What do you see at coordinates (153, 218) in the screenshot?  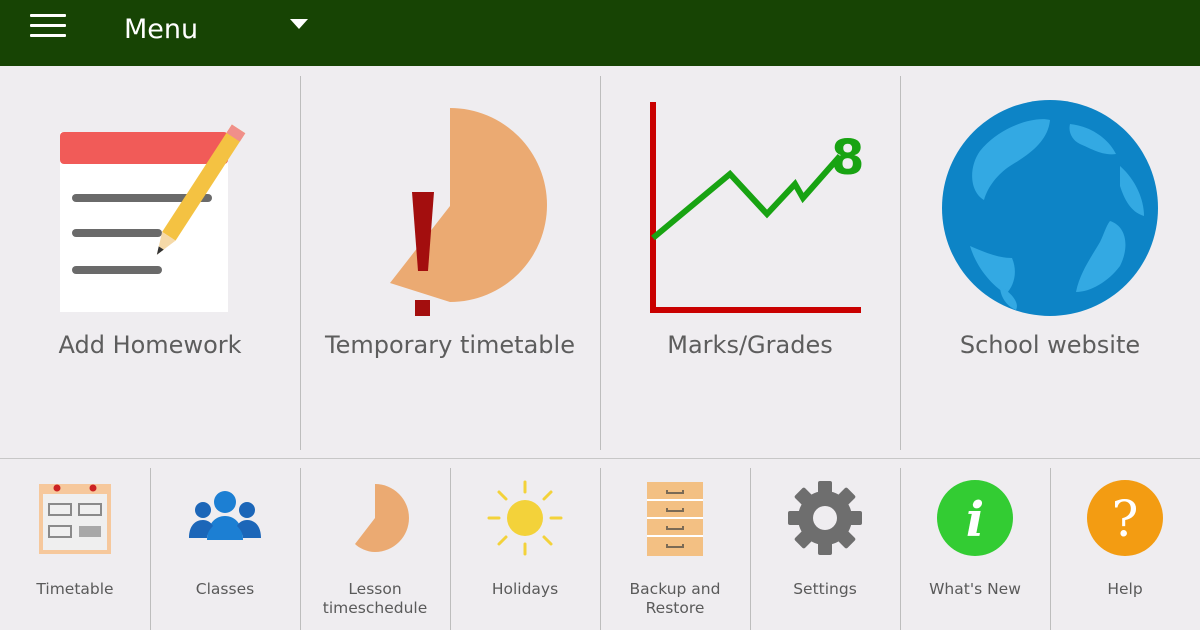 I see `homework-notepad-icon` at bounding box center [153, 218].